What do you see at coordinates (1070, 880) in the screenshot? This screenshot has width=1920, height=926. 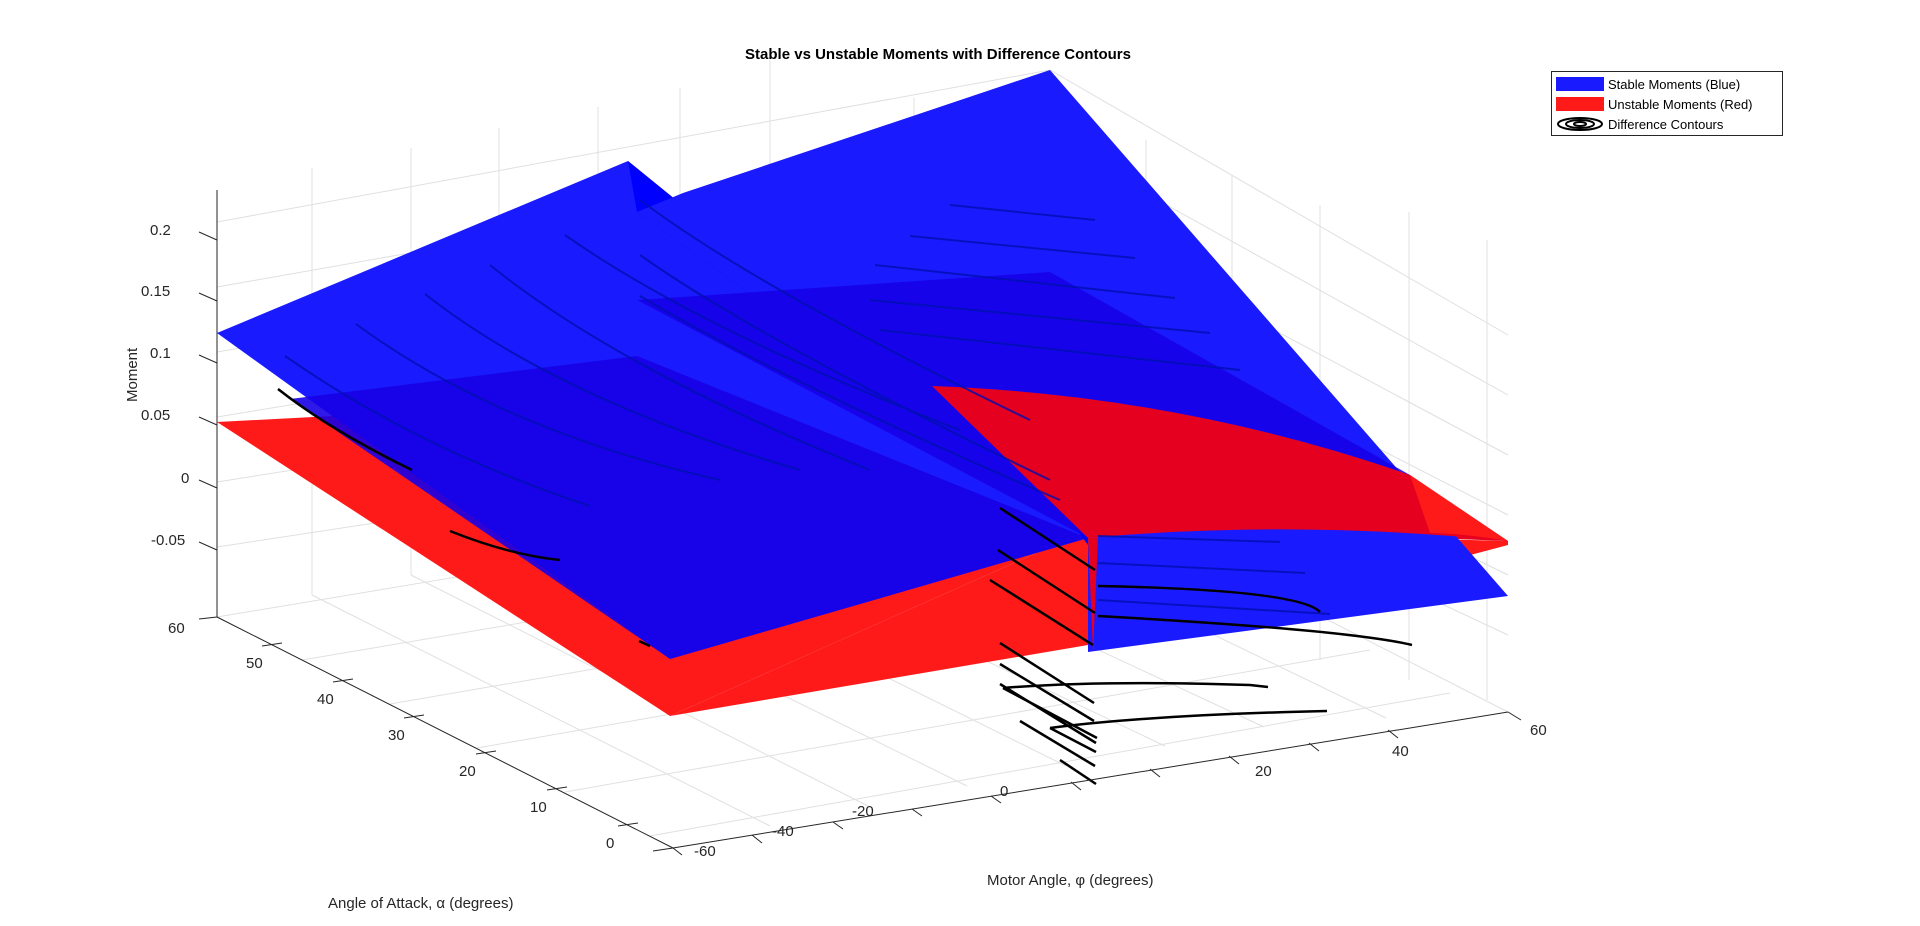 I see `phi-axis-label: Motor Angle, φ (degrees)` at bounding box center [1070, 880].